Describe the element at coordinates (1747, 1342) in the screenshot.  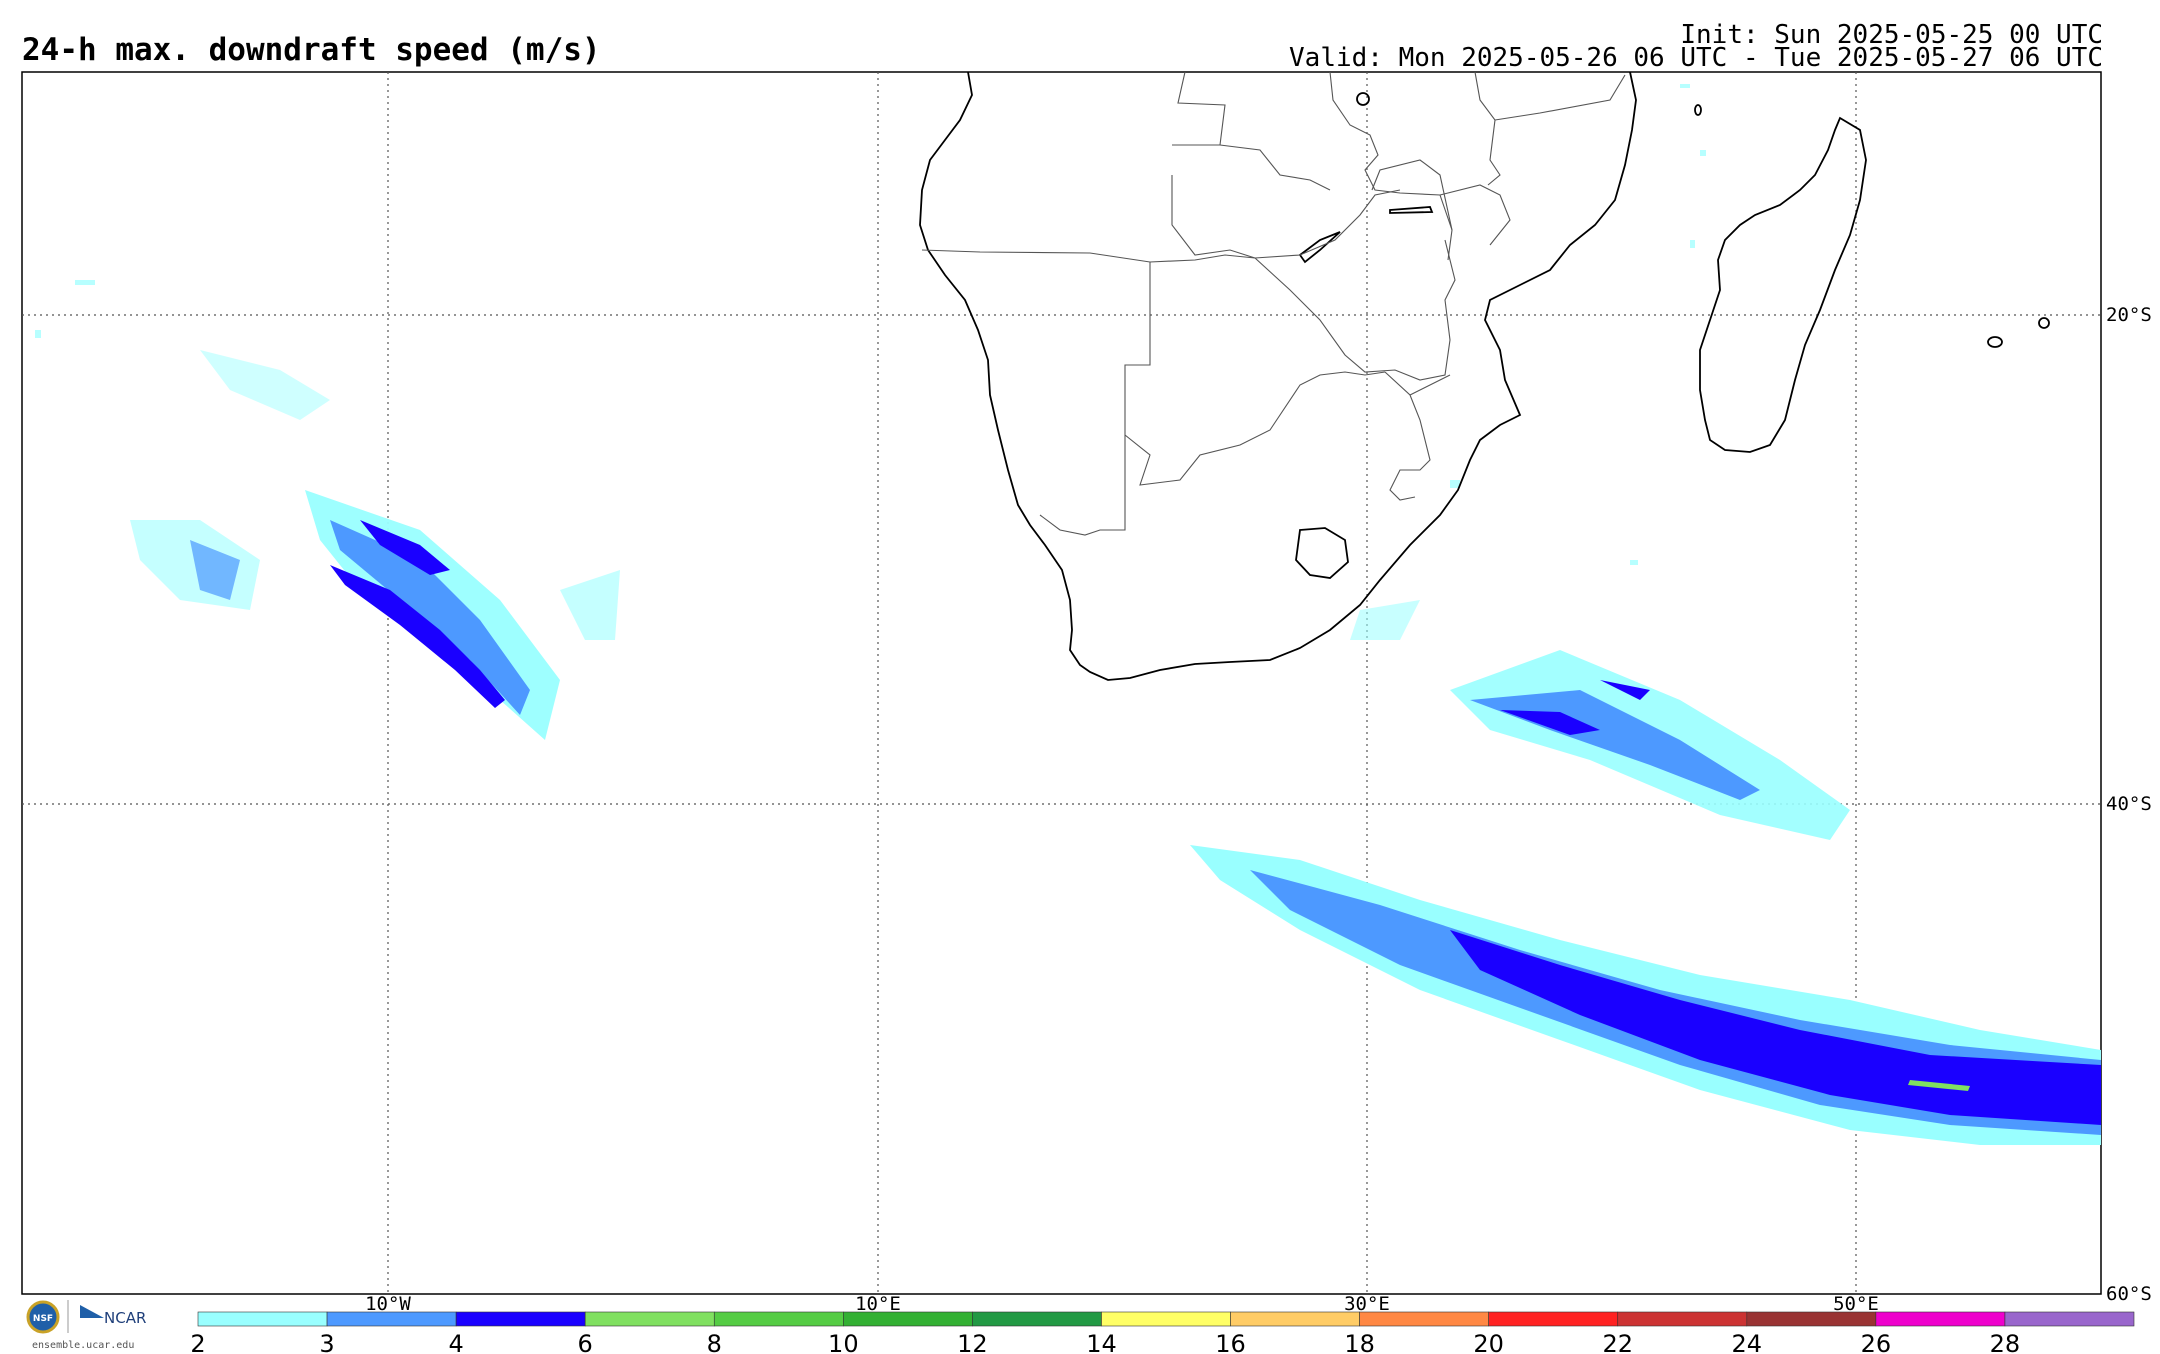
I see `colorbar-tick-label: 24` at that location.